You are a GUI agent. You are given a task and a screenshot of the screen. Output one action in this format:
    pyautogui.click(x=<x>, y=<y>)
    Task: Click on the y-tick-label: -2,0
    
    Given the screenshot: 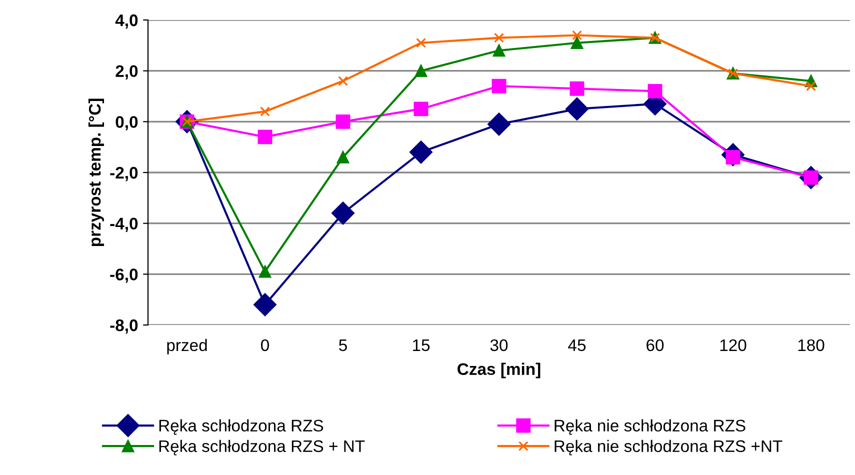 What is the action you would take?
    pyautogui.click(x=124, y=174)
    